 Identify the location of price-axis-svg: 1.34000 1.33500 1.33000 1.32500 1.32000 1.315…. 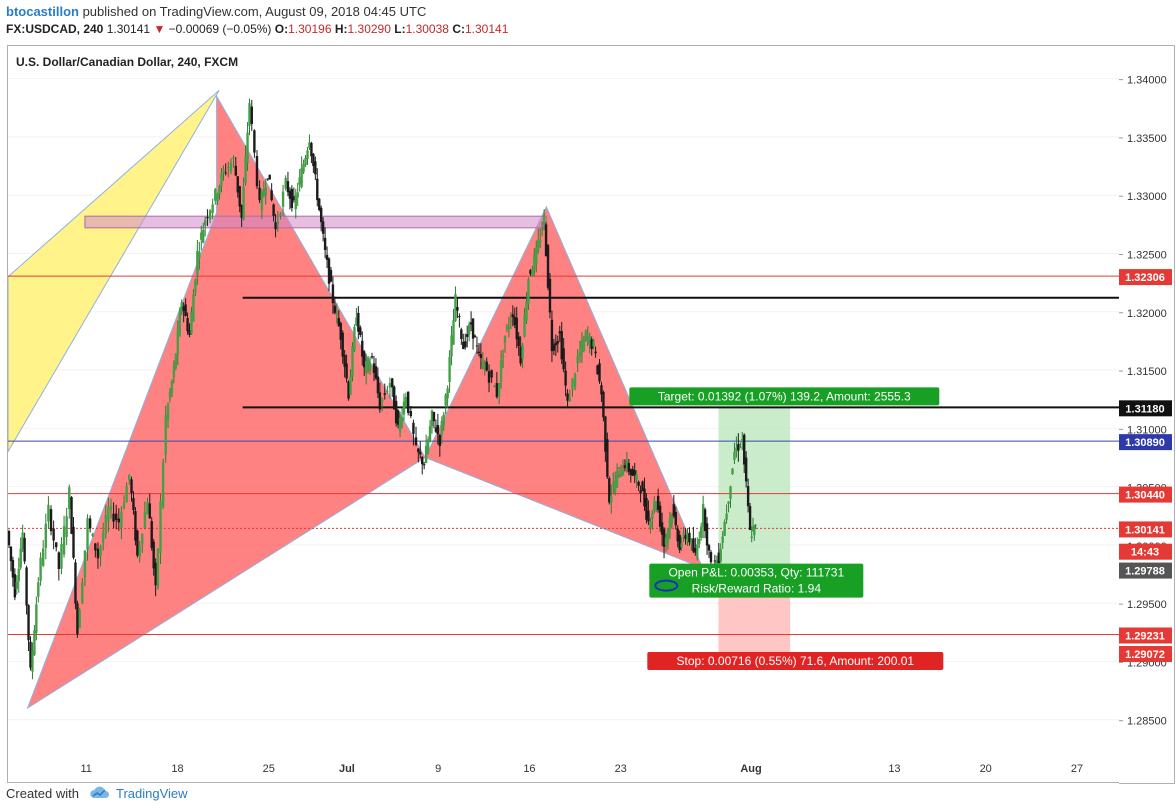
(1146, 414).